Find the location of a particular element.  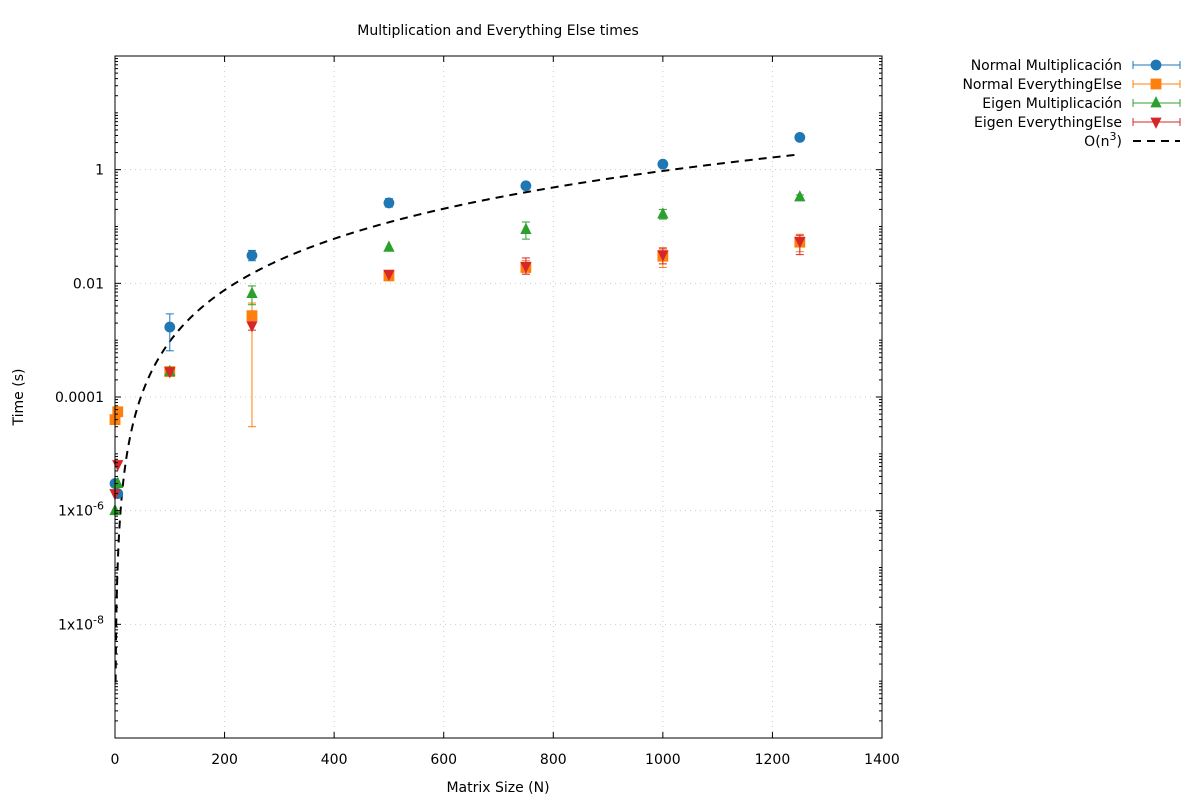

legend-entry: Eigen EverythingElse is located at coordinates (1077, 123).